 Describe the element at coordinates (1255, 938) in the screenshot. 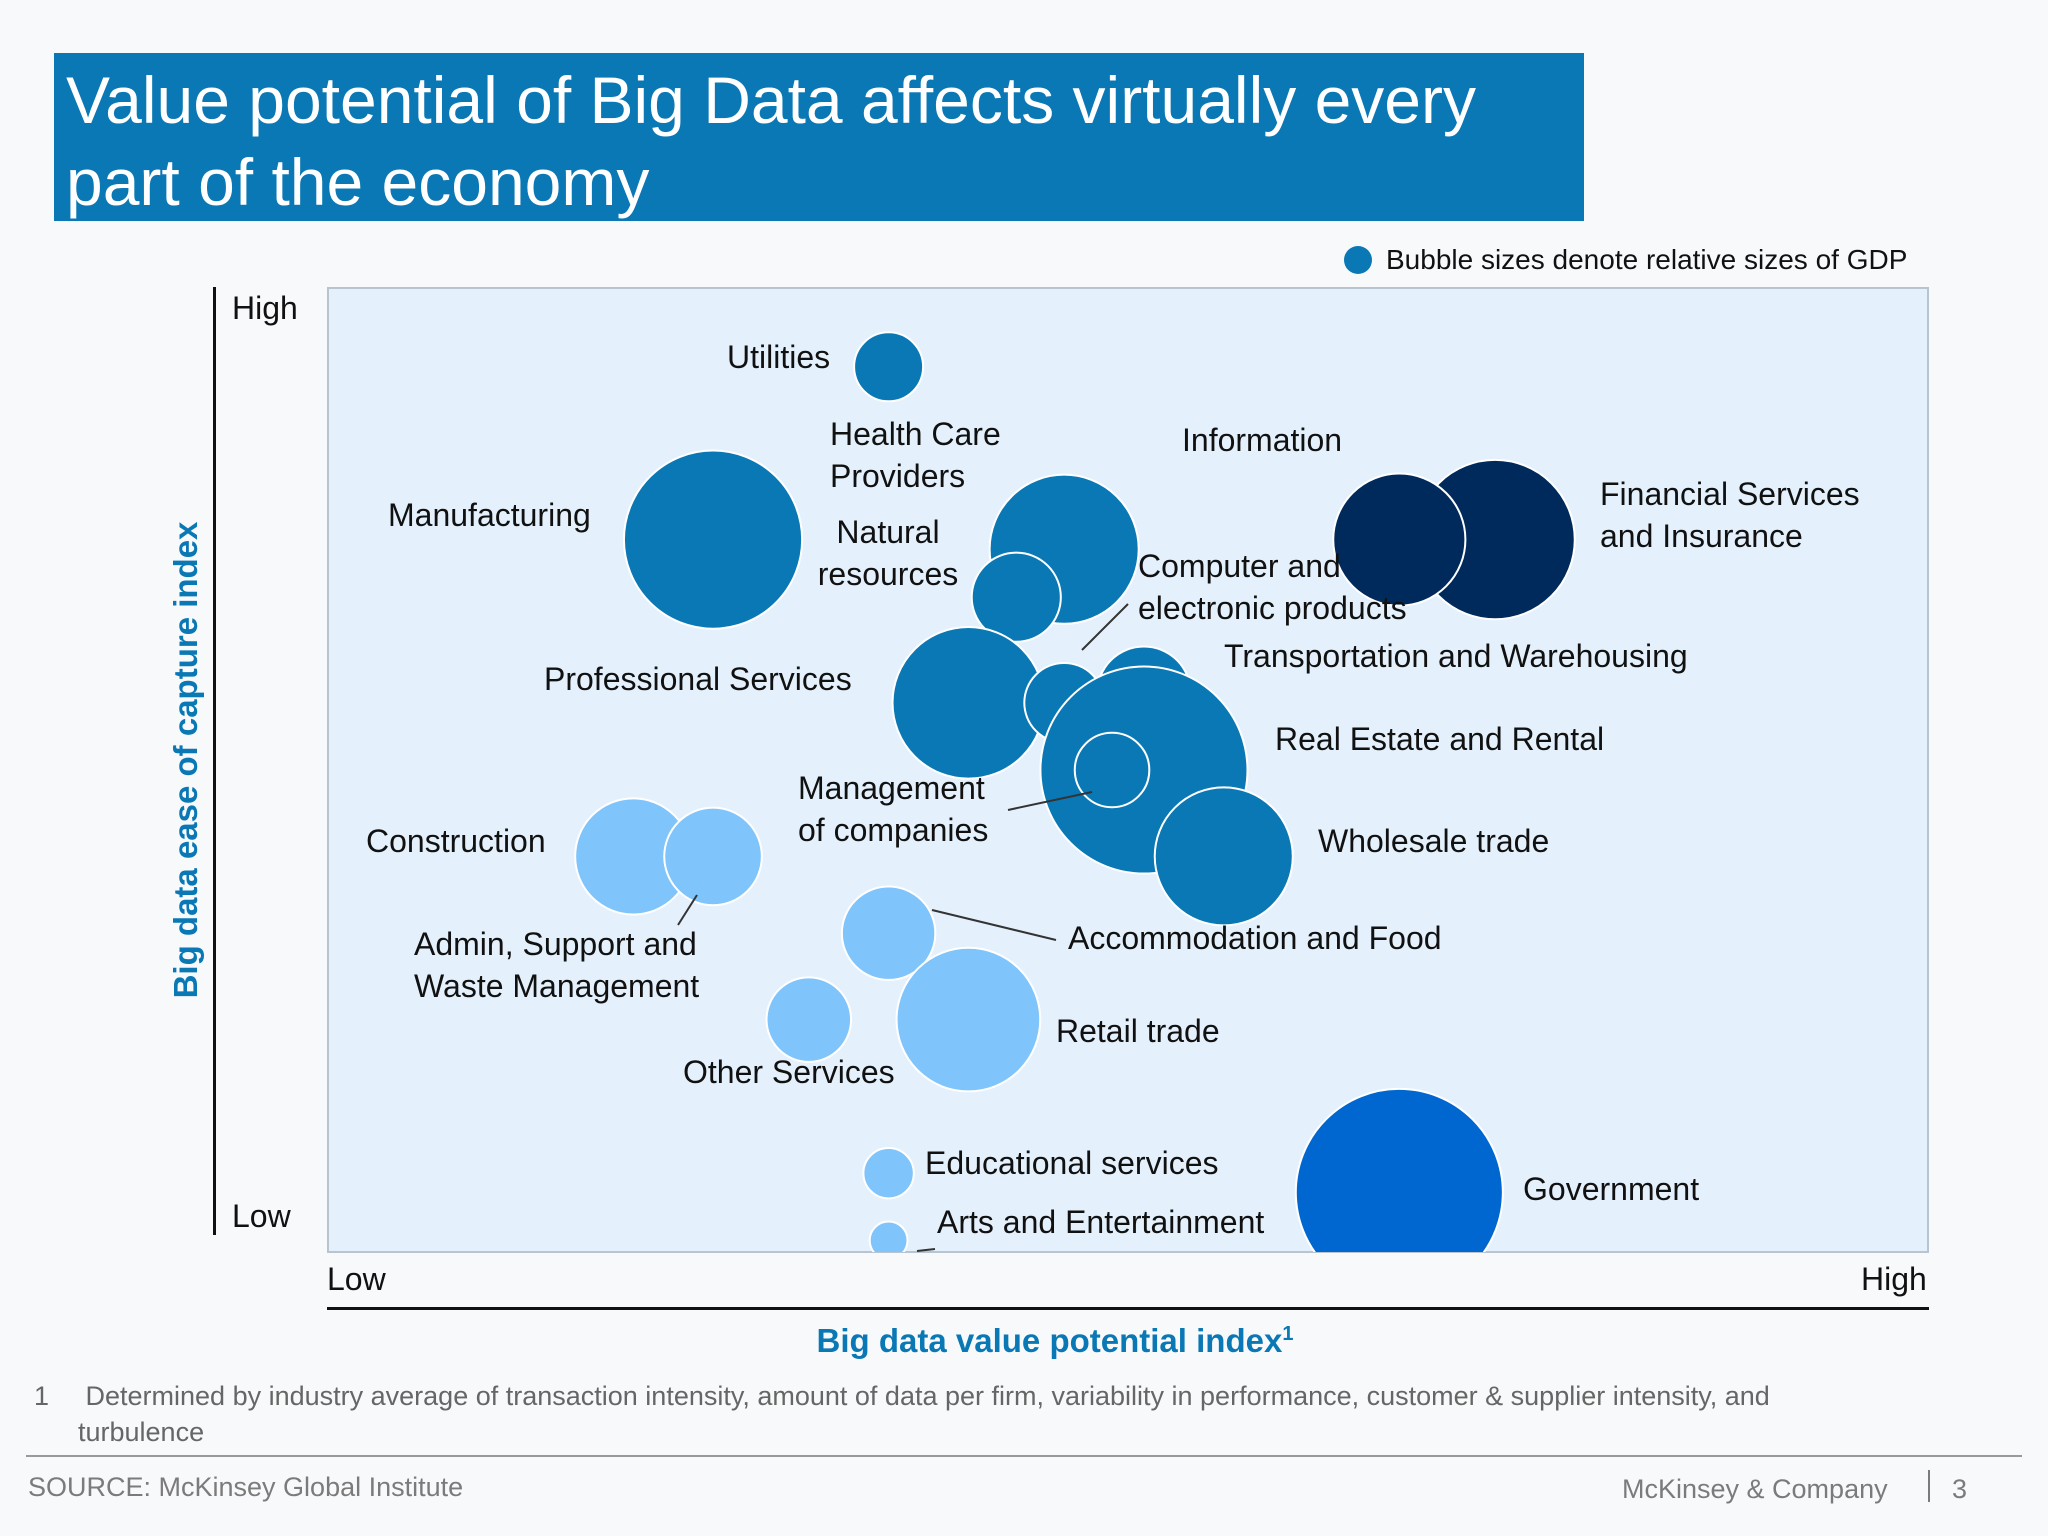

I see `bubble-label-accommodation-and-food: Accommodation and Food` at that location.